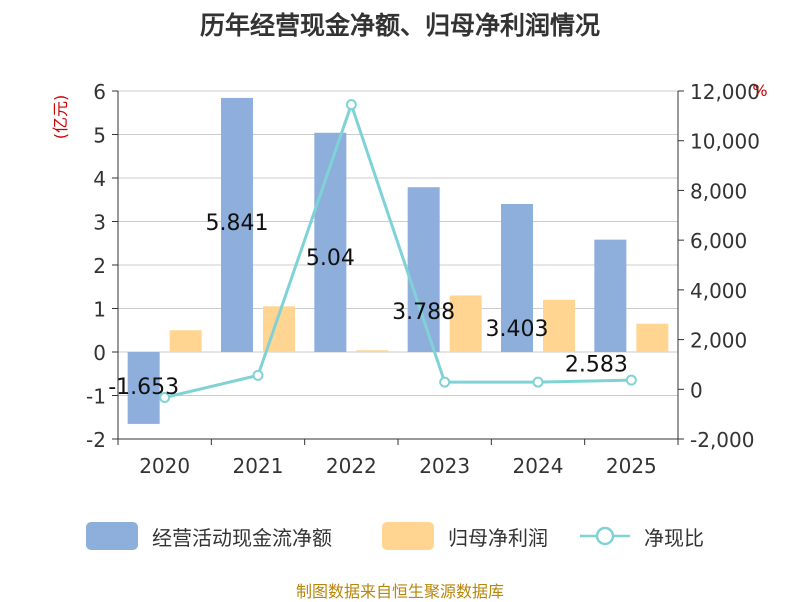  What do you see at coordinates (242, 537) in the screenshot?
I see `legend-label-operating-cash: 经营活动现金流净额` at bounding box center [242, 537].